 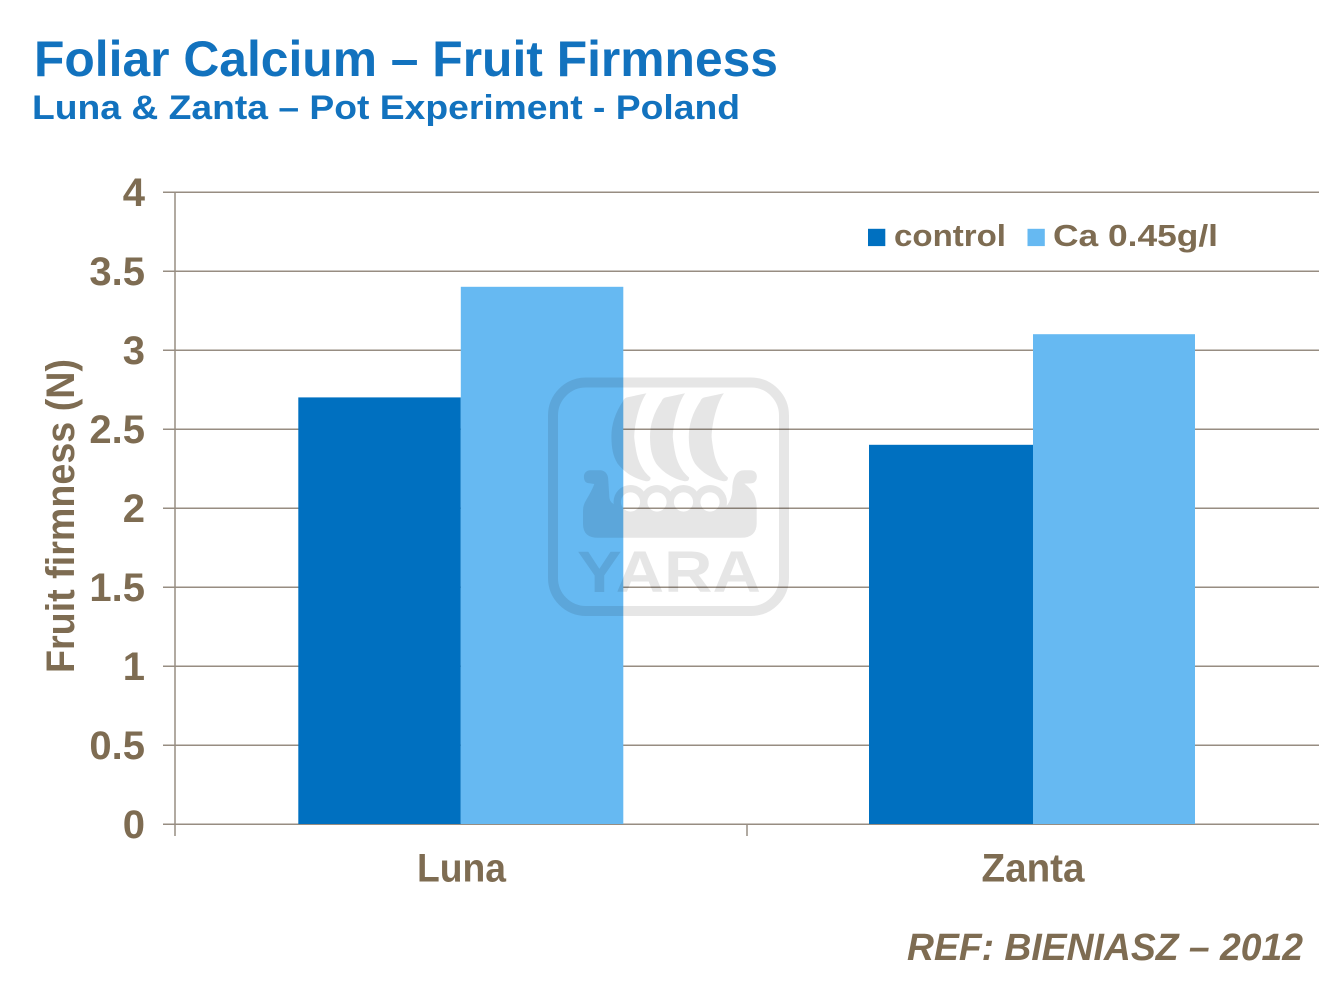 What do you see at coordinates (61, 516) in the screenshot?
I see `svg-text: Fruit firmness (N)` at bounding box center [61, 516].